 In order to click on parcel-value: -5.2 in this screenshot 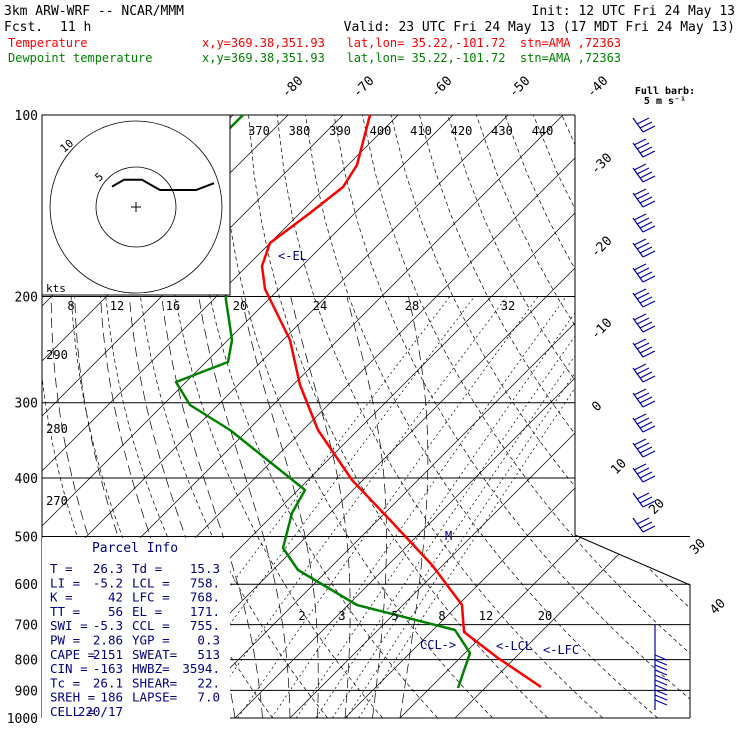, I will do `click(108, 582)`.